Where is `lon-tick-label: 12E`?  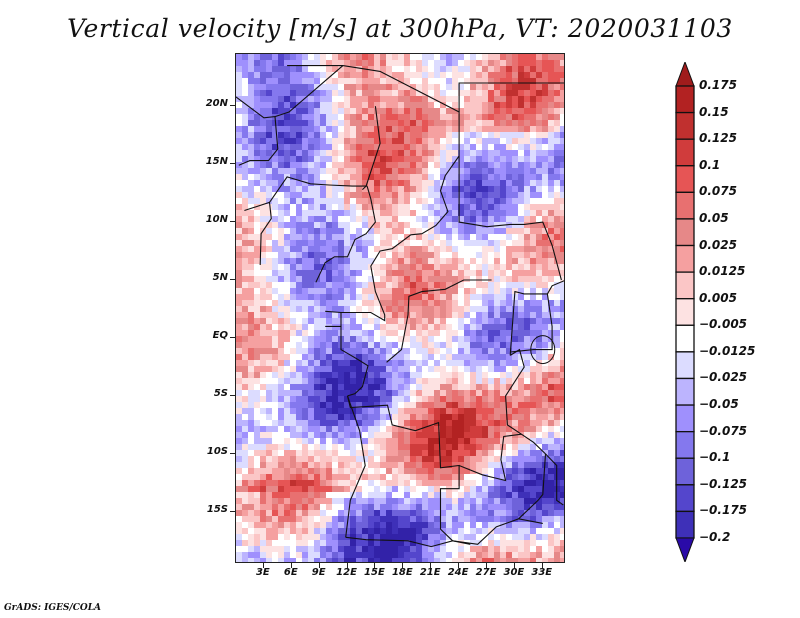 lon-tick-label: 12E is located at coordinates (346, 572).